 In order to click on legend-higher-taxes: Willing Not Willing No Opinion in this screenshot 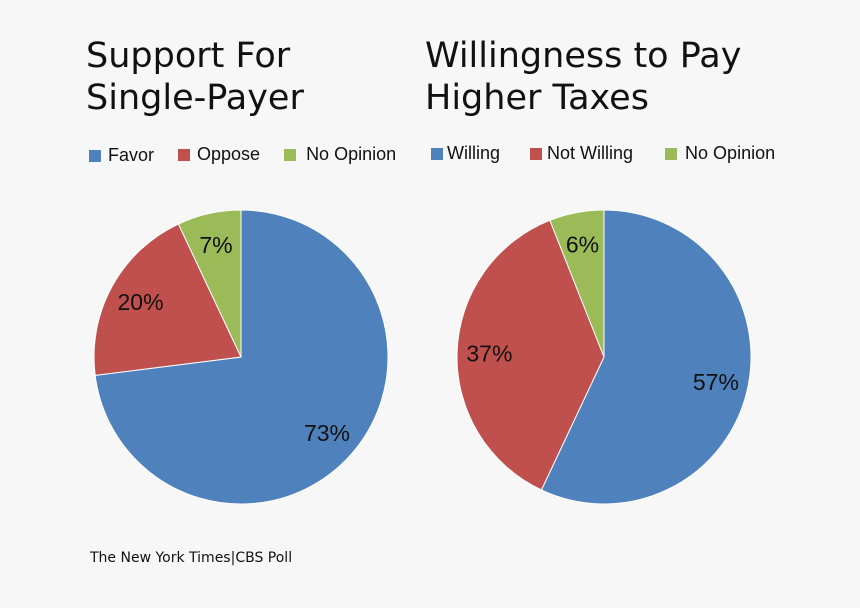, I will do `click(603, 153)`.